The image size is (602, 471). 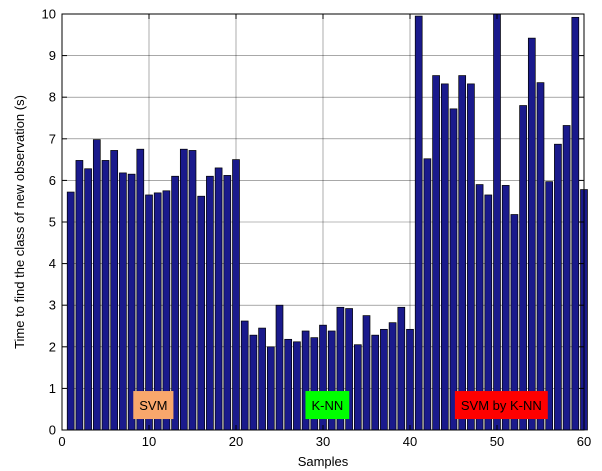 What do you see at coordinates (52, 97) in the screenshot?
I see `y-tick-label: 8` at bounding box center [52, 97].